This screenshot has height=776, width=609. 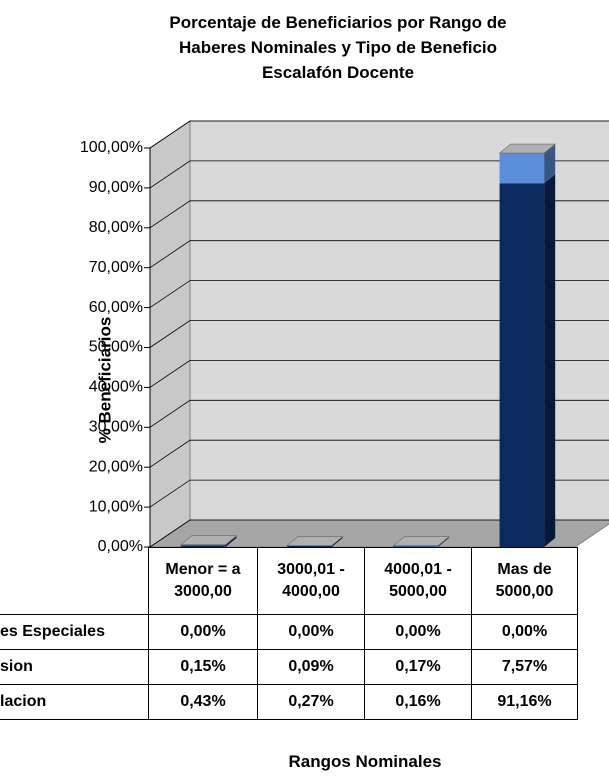 What do you see at coordinates (74, 581) in the screenshot?
I see `table-corner` at bounding box center [74, 581].